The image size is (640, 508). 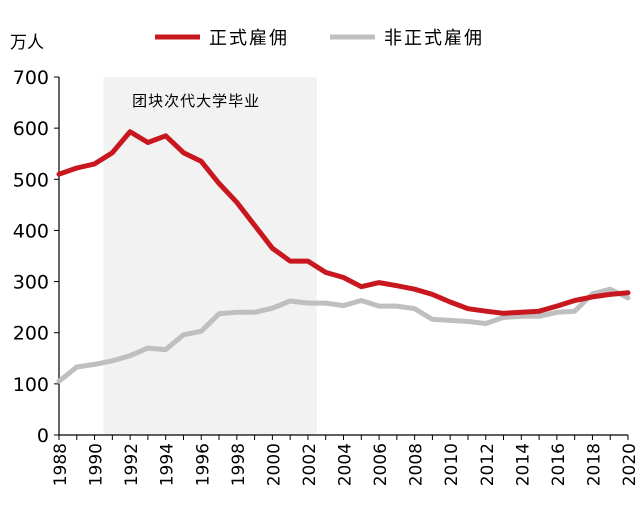 I want to click on legend-label: 非正式雇佣, so click(x=434, y=38).